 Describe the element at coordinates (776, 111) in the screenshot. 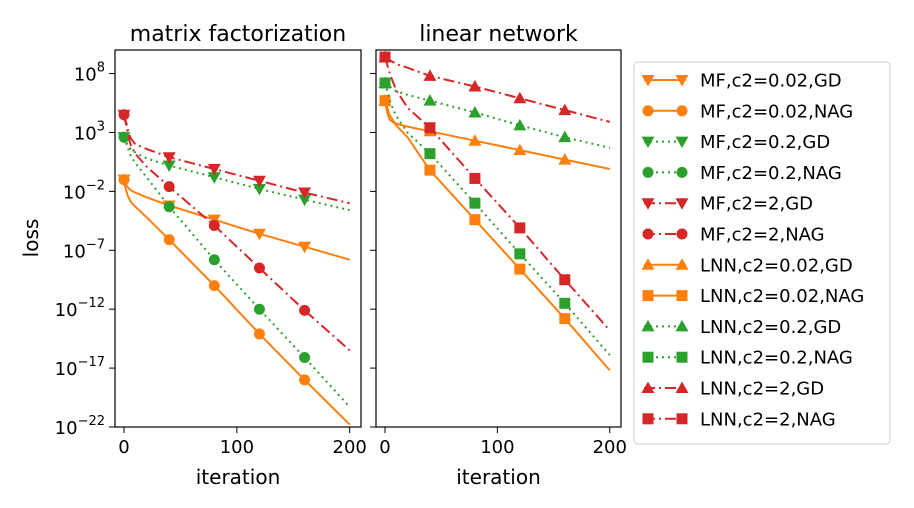

I see `legend-label: MF,c2=0.02,NAG` at that location.